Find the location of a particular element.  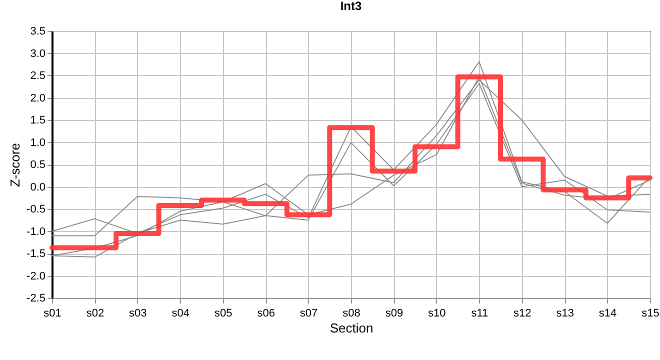

y-axis-title: Z-score is located at coordinates (15, 165).